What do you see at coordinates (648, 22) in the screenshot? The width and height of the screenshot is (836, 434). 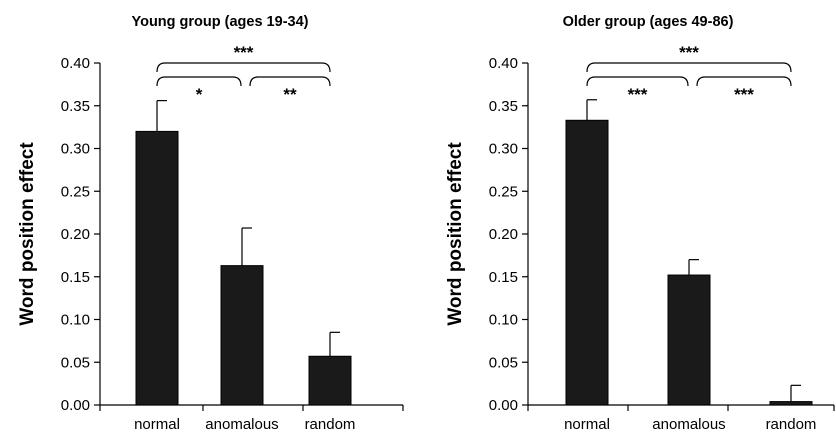 I see `chart-title: Older group (ages 49-86)` at bounding box center [648, 22].